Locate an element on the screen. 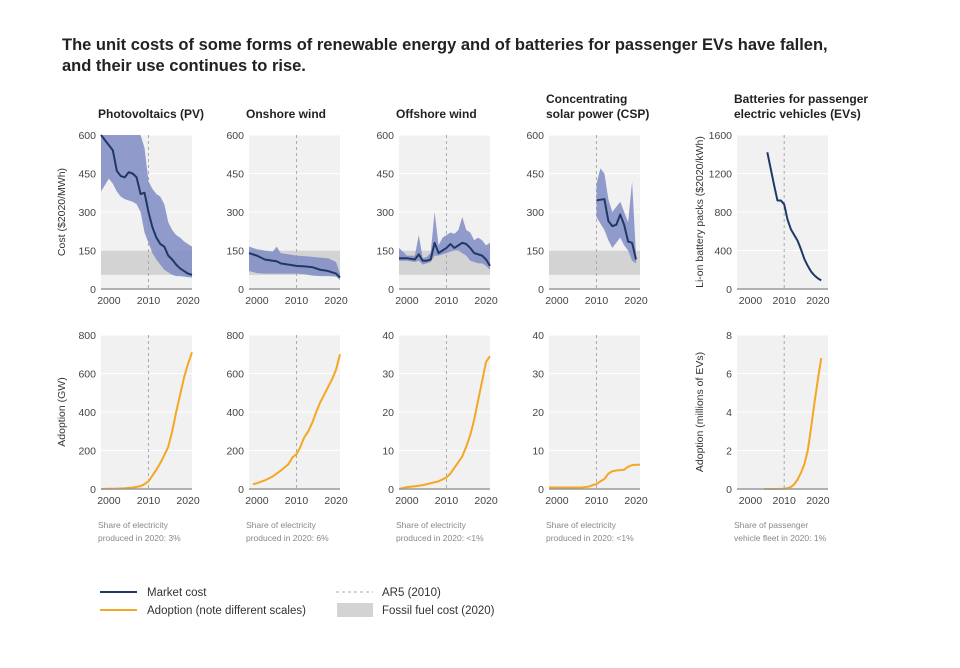 The image size is (960, 668). y-tick-label: 6 is located at coordinates (729, 375).